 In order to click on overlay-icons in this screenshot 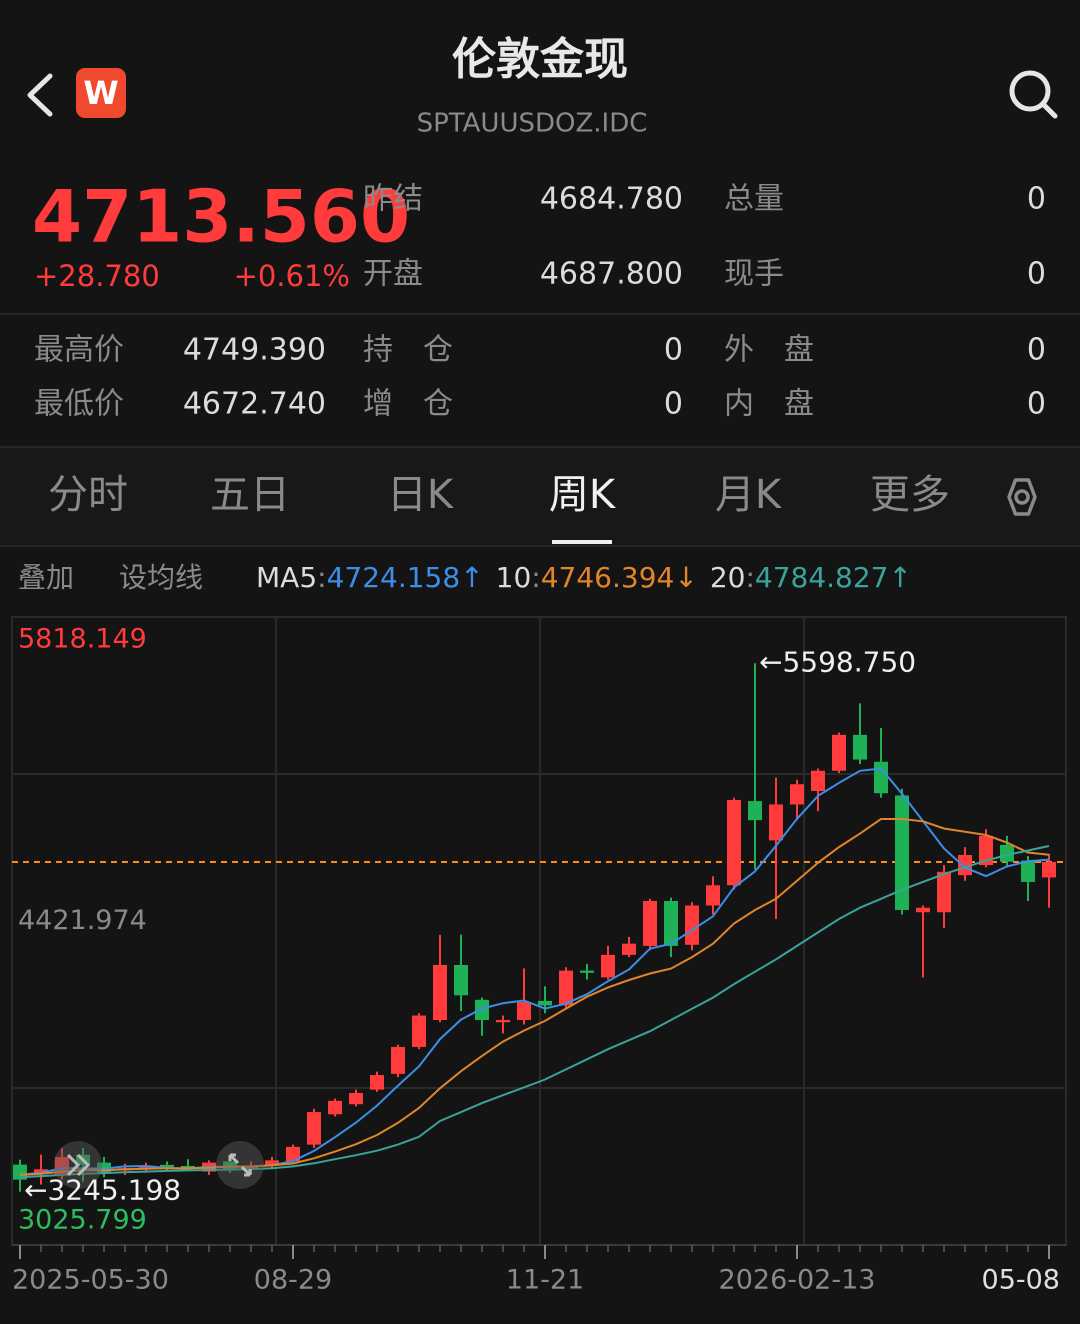, I will do `click(159, 1165)`.